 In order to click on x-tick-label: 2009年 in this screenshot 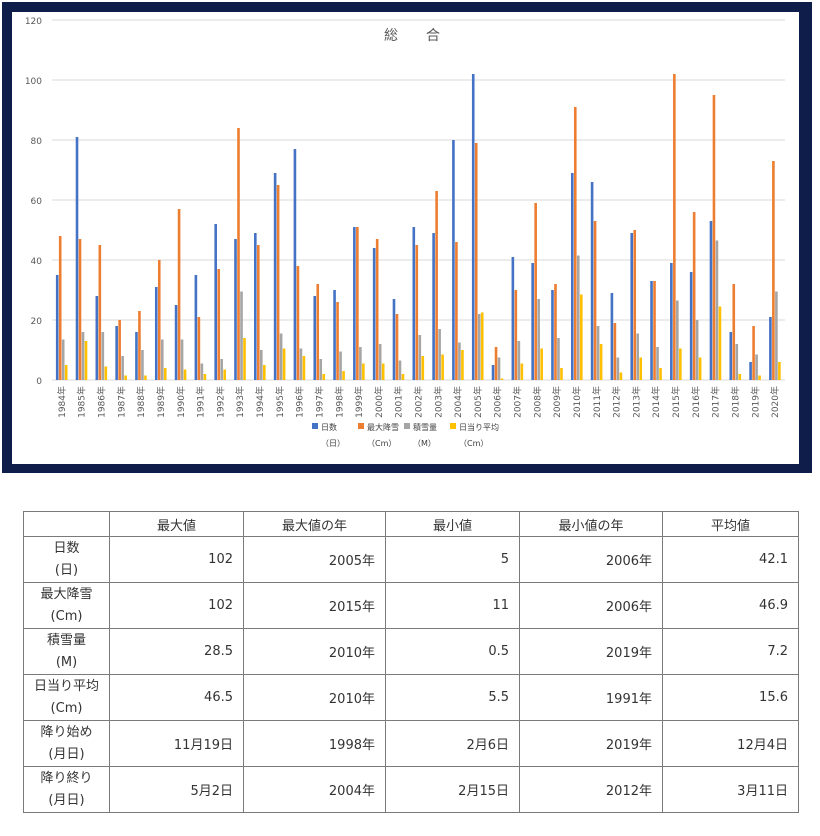, I will do `click(557, 402)`.